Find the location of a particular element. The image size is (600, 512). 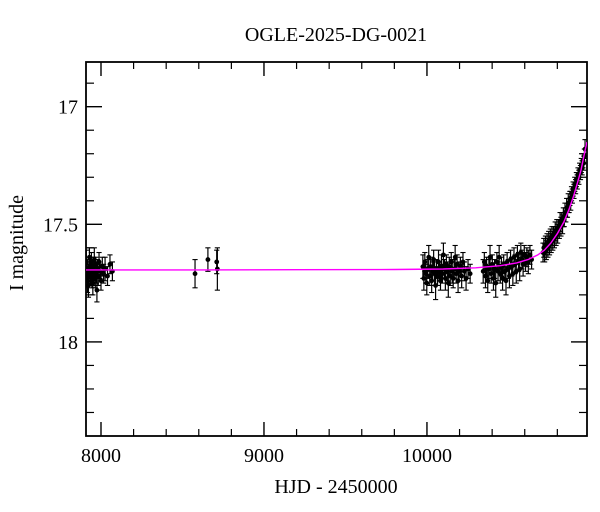

y-tick-label: 17 is located at coordinates (68, 108).